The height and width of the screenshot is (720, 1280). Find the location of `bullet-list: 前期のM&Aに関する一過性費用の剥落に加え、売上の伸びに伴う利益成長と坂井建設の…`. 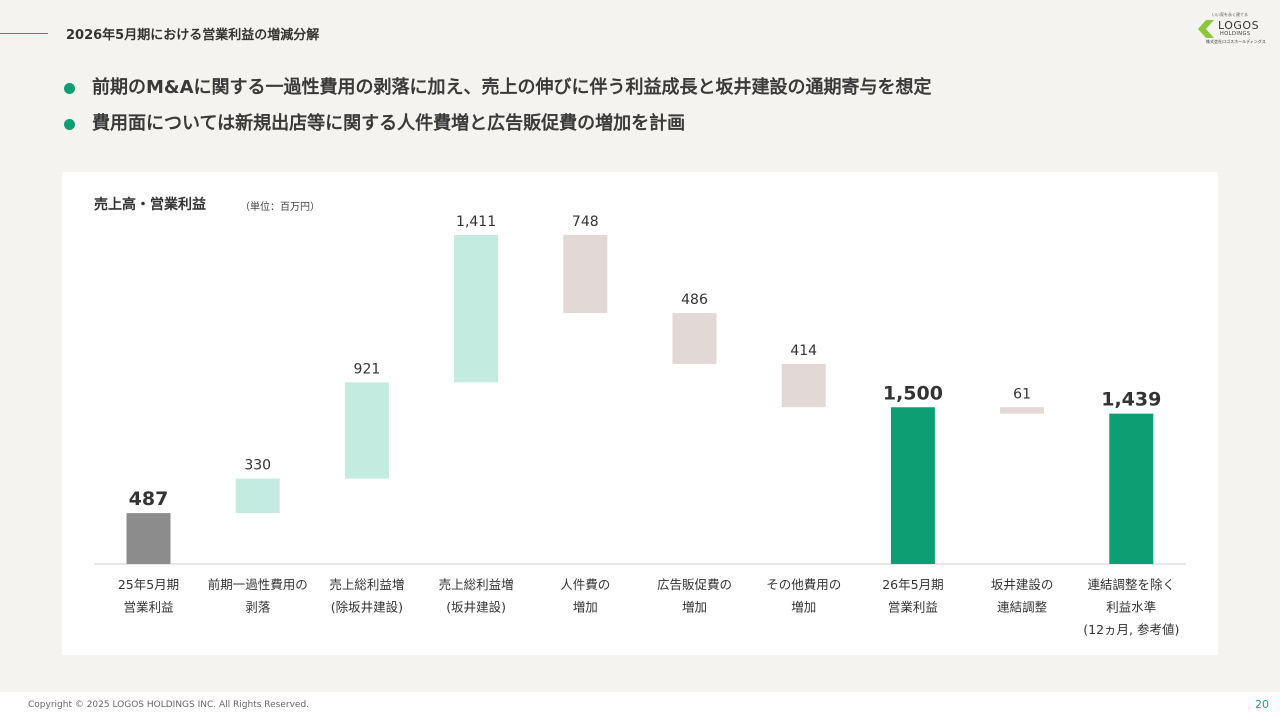

bullet-list: 前期のM&Aに関する一過性費用の剥落に加え、売上の伸びに伴う利益成長と坂井建設の… is located at coordinates (498, 111).